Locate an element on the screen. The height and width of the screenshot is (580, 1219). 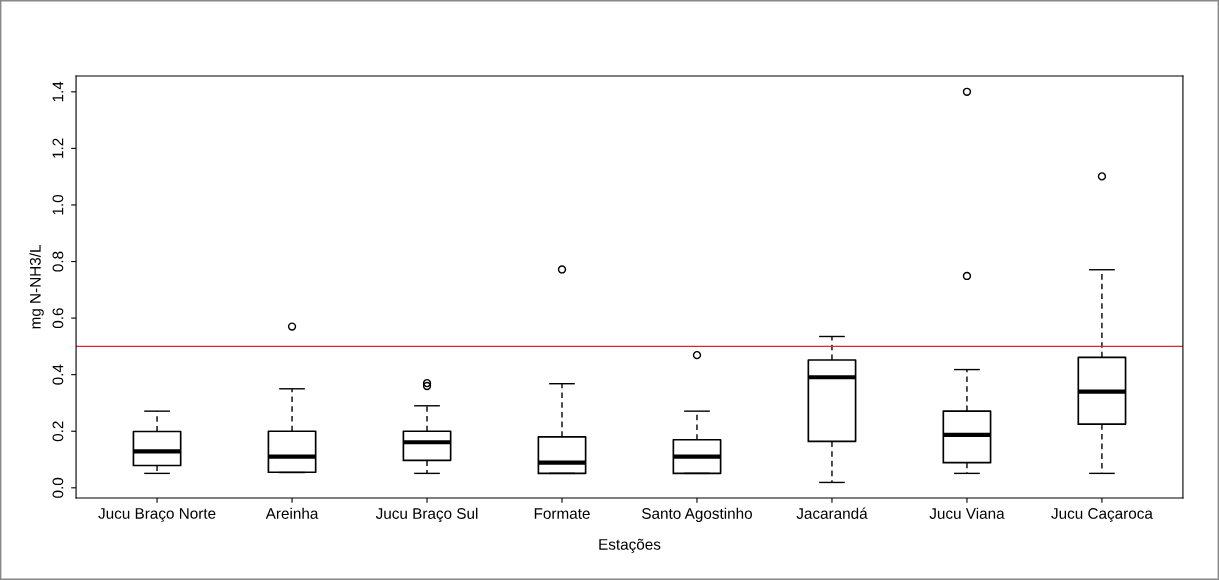
y-tick-label: 0.6 is located at coordinates (58, 318).